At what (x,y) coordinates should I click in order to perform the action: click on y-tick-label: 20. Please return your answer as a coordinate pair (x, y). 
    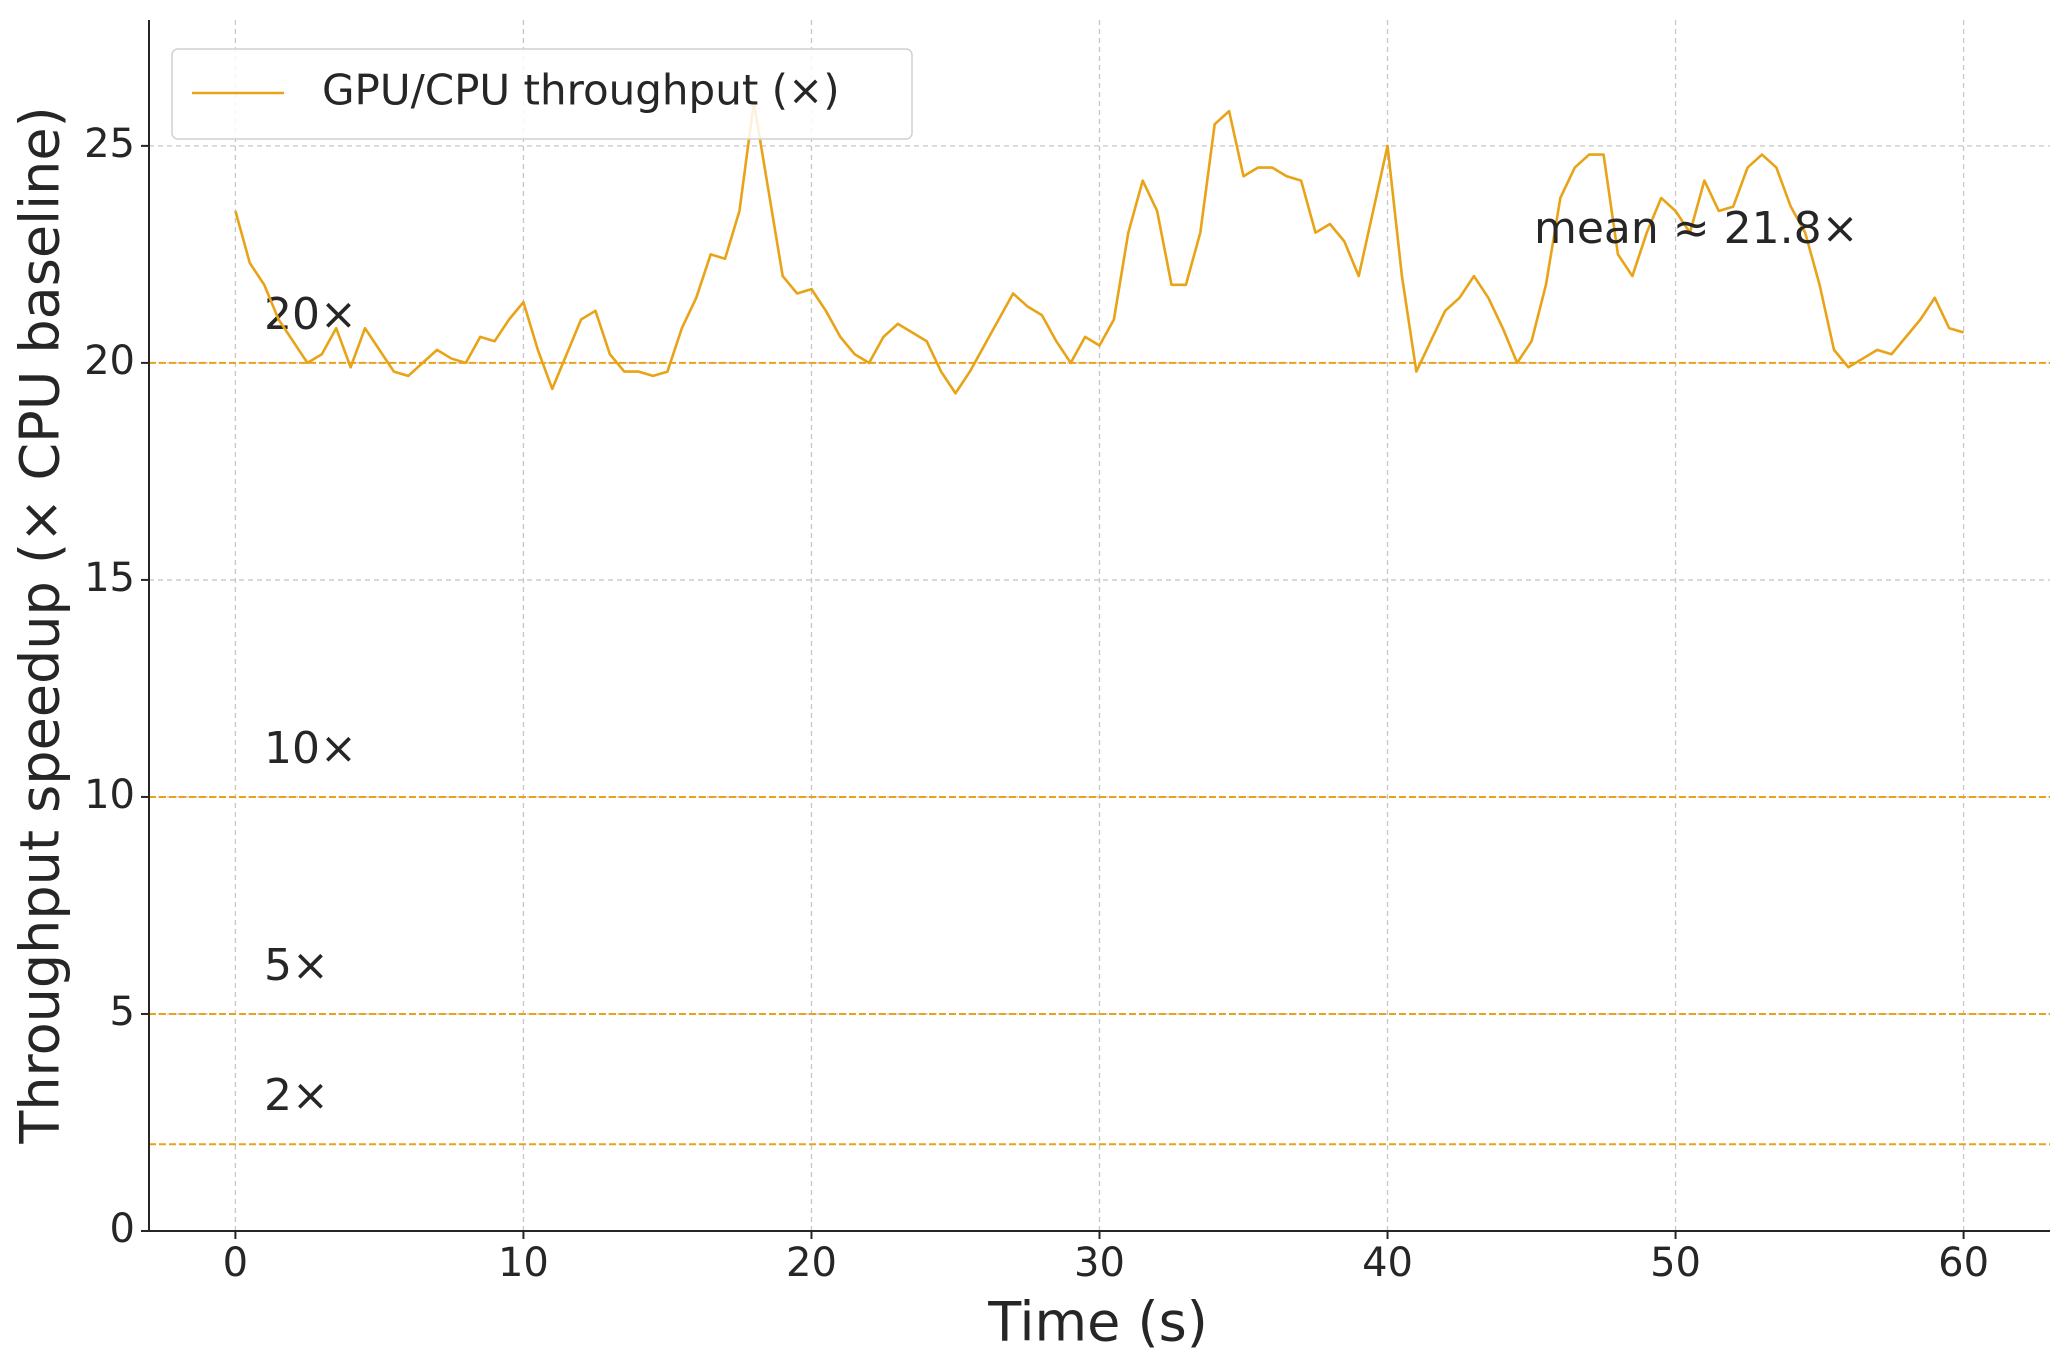
    Looking at the image, I should click on (109, 361).